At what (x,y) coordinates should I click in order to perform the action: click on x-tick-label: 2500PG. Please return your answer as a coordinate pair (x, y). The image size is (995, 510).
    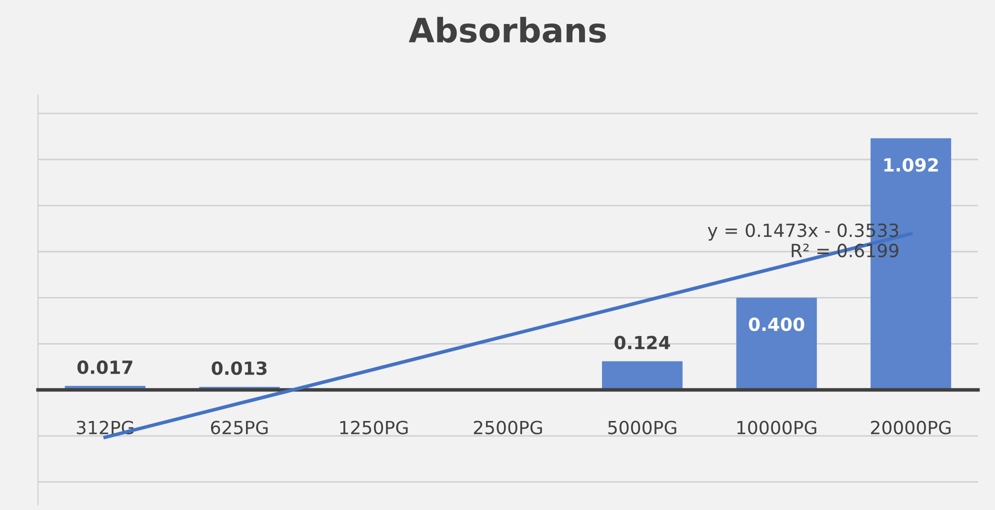
    Looking at the image, I should click on (508, 427).